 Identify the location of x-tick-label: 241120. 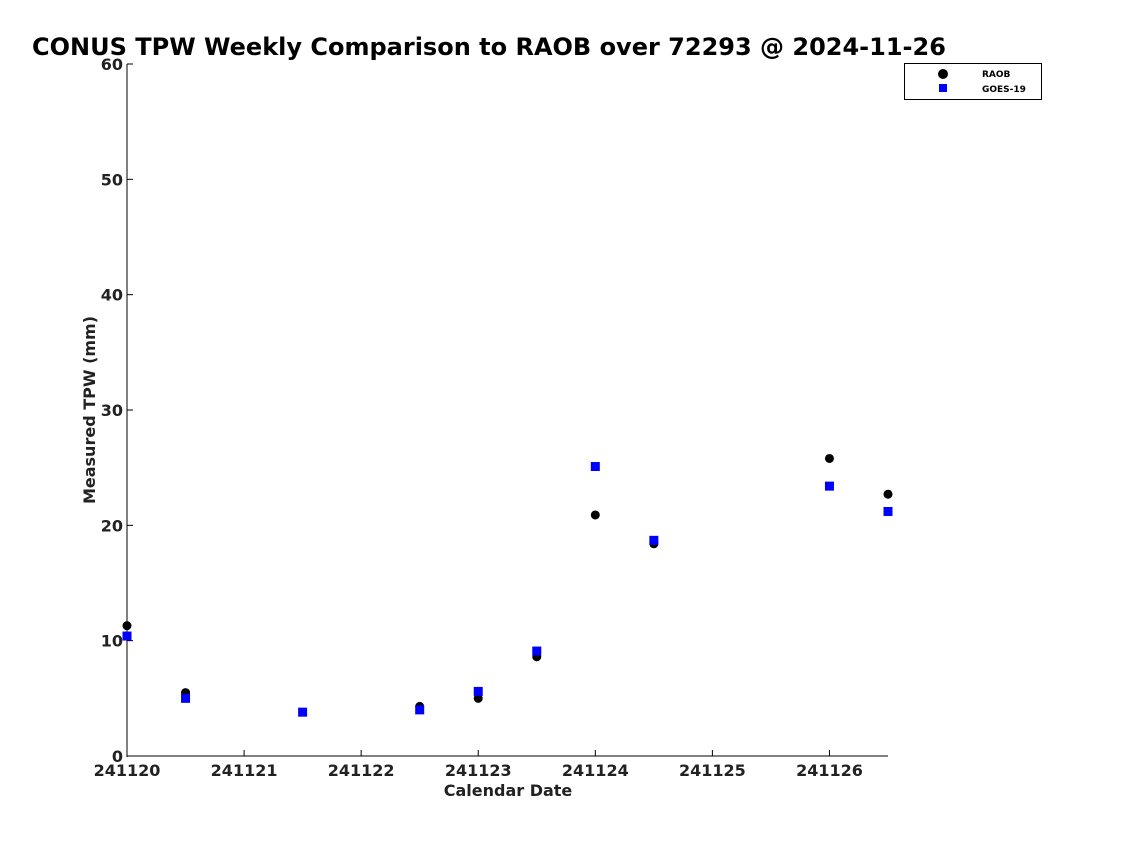
(127, 770).